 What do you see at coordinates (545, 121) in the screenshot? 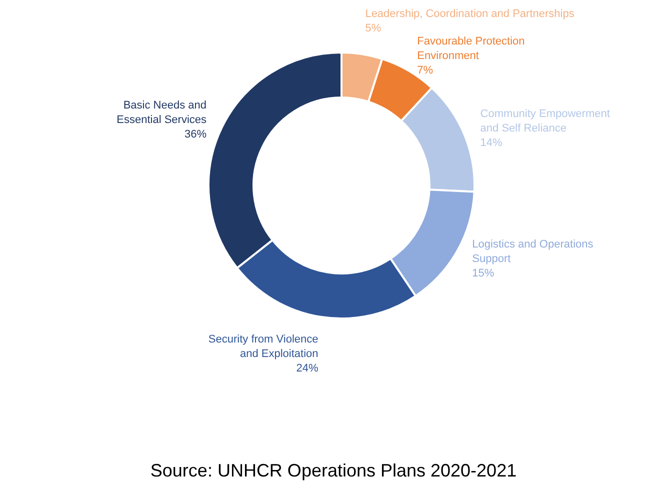
I see `slice-label: Community Empowerment and Self Reliance` at bounding box center [545, 121].